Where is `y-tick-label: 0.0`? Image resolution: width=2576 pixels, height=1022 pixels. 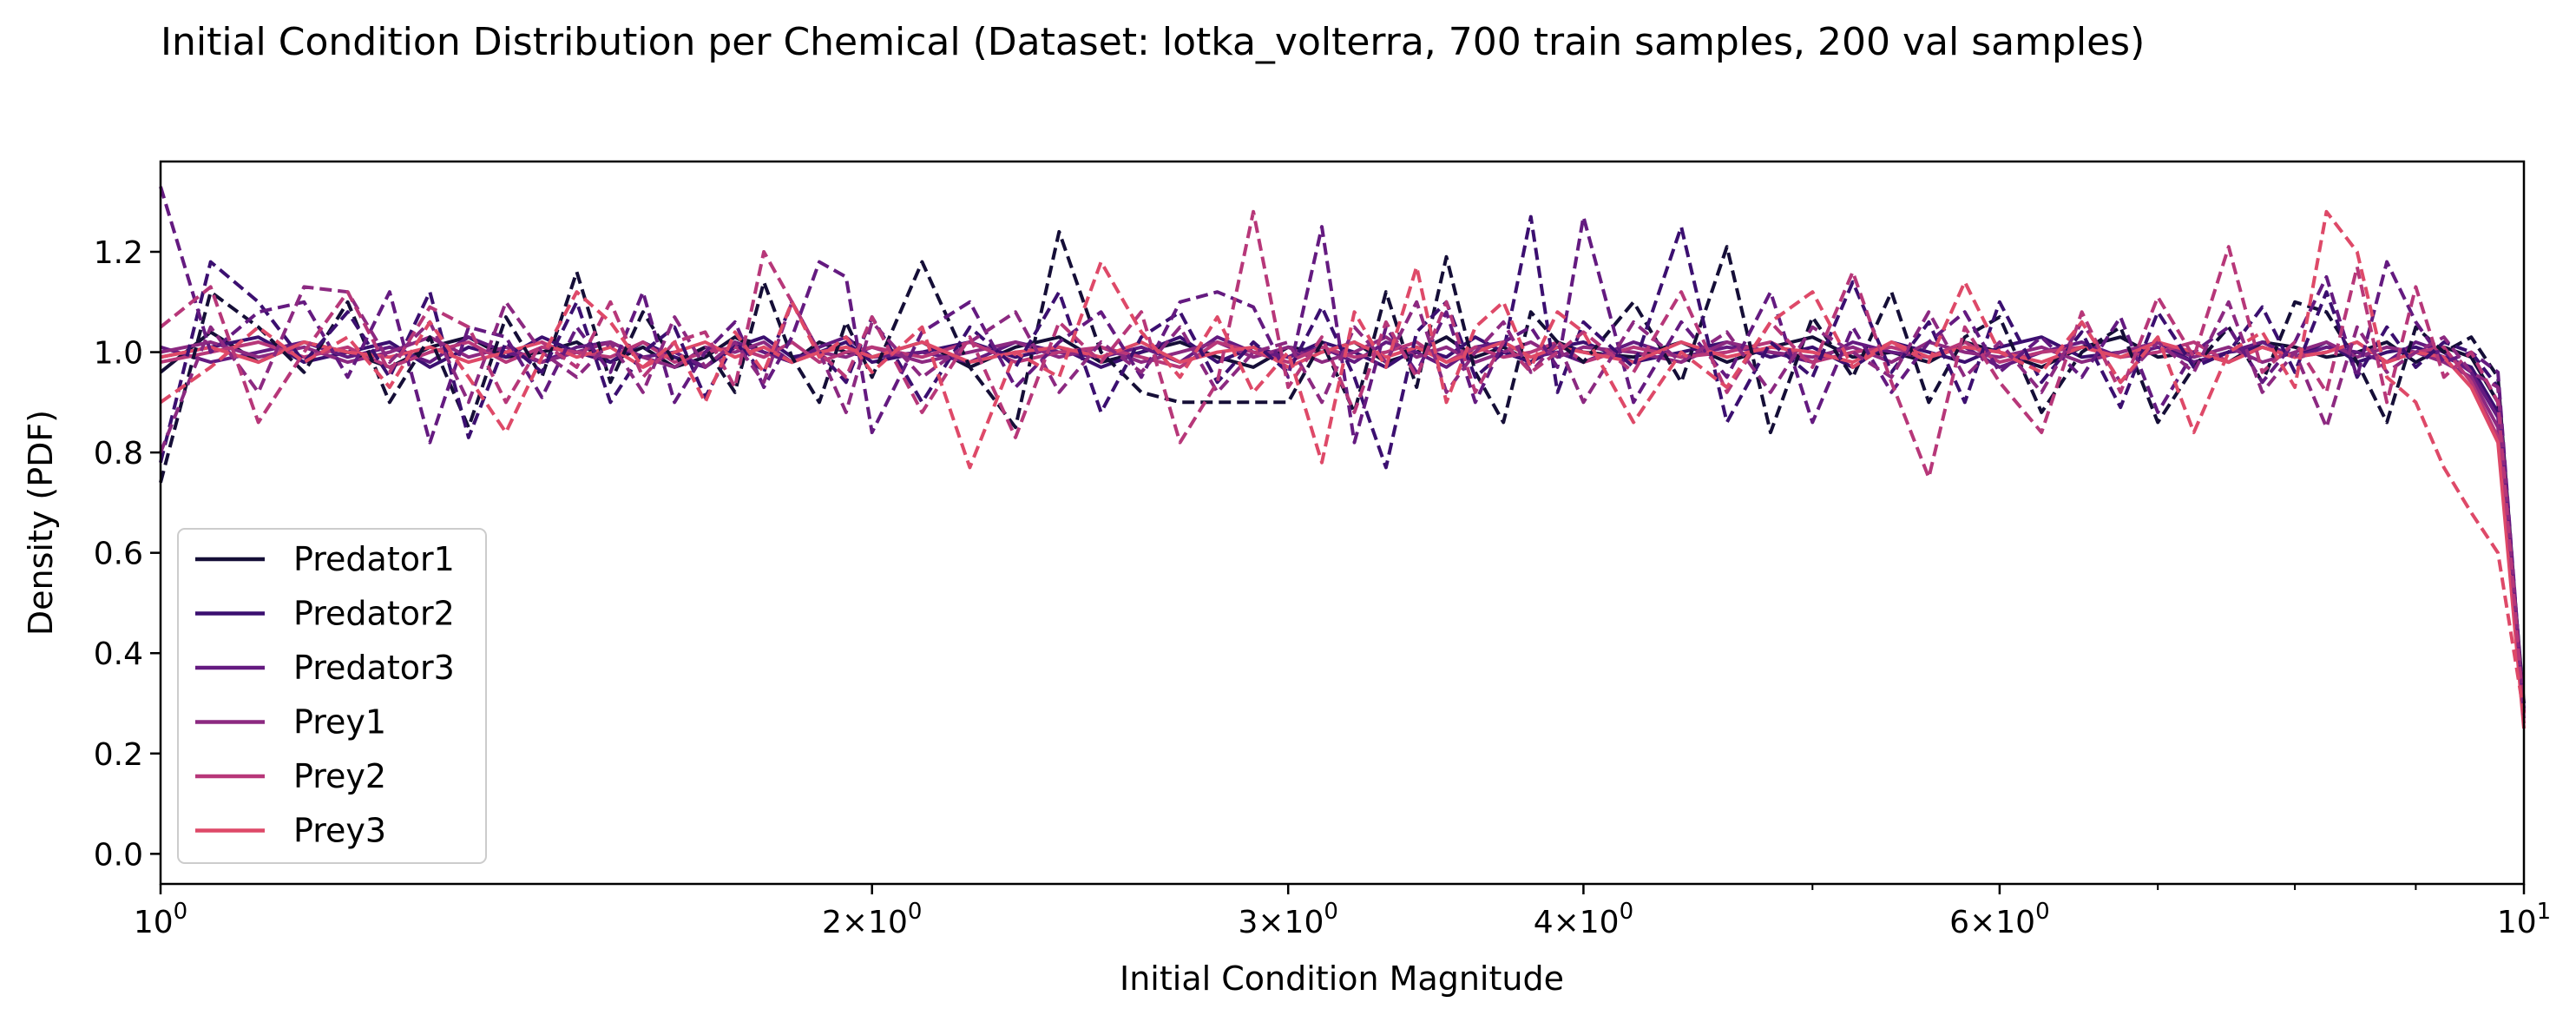 y-tick-label: 0.0 is located at coordinates (119, 855).